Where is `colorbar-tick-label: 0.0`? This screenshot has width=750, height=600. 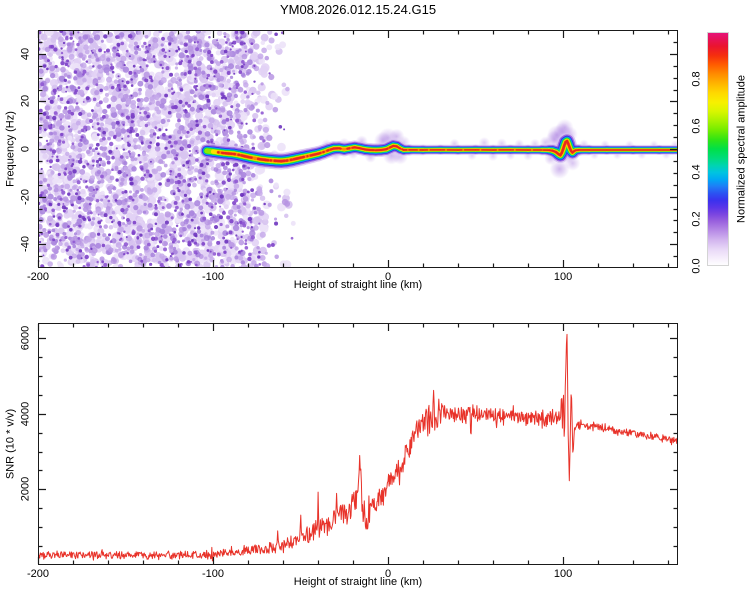 colorbar-tick-label: 0.0 is located at coordinates (696, 266).